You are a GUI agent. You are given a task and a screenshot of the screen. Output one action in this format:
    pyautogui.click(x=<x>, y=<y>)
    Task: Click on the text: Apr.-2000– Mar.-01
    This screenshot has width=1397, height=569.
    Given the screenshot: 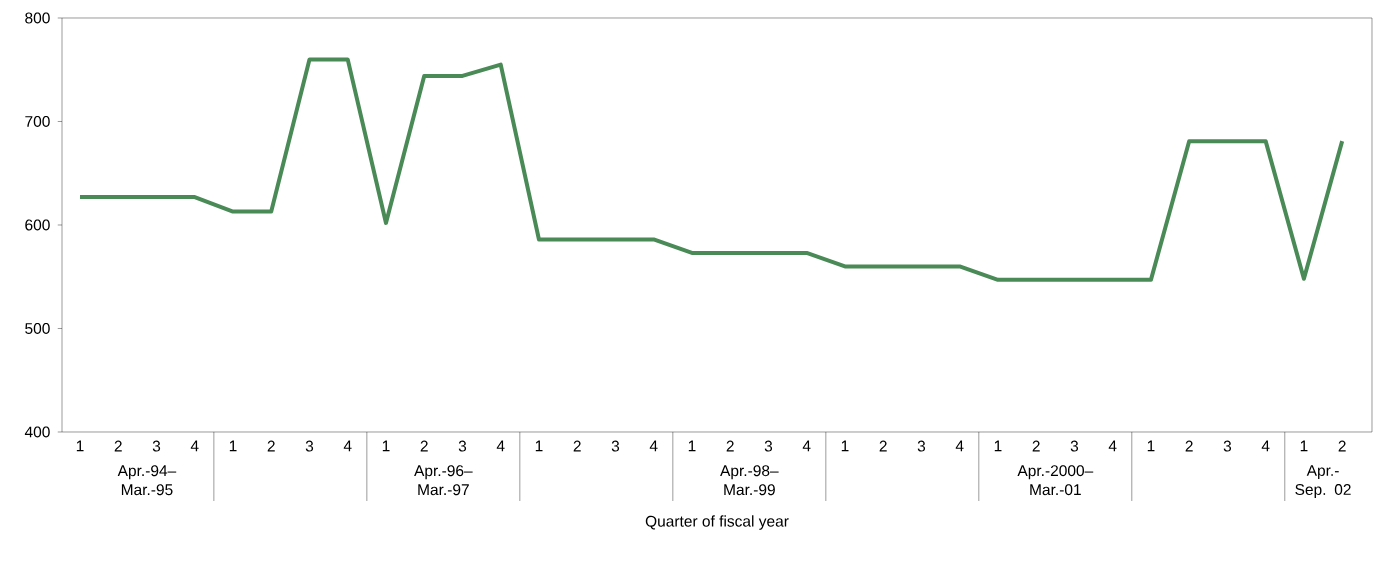 What is the action you would take?
    pyautogui.click(x=1055, y=480)
    